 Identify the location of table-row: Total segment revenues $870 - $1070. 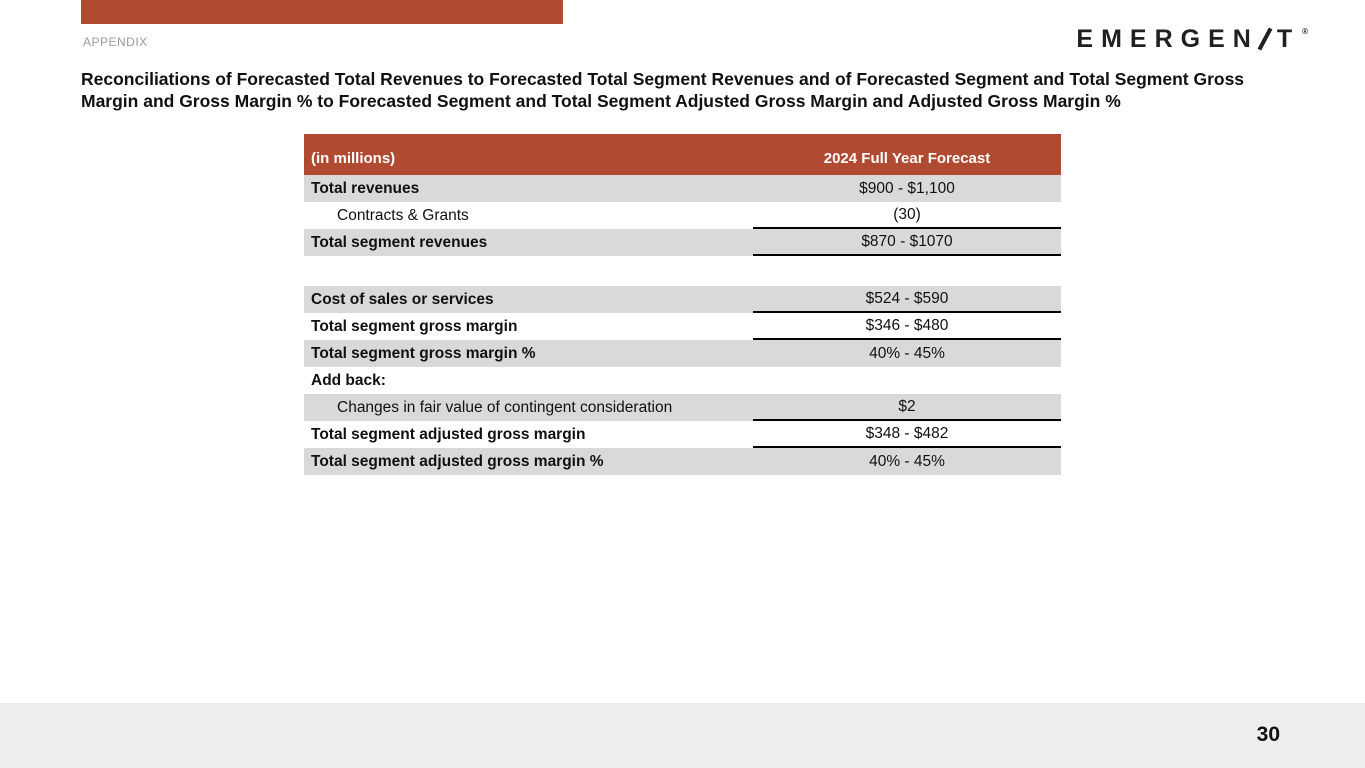
(682, 242).